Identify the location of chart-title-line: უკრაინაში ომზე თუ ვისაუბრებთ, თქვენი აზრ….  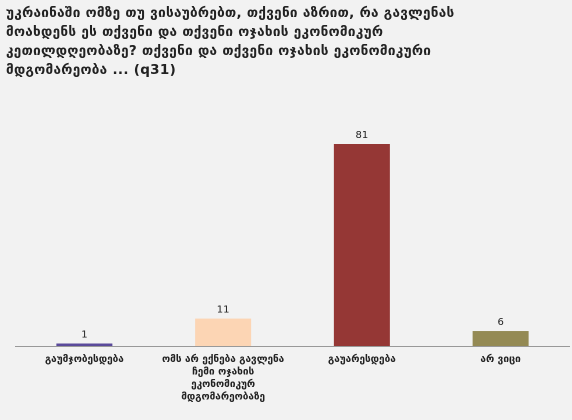
(230, 13).